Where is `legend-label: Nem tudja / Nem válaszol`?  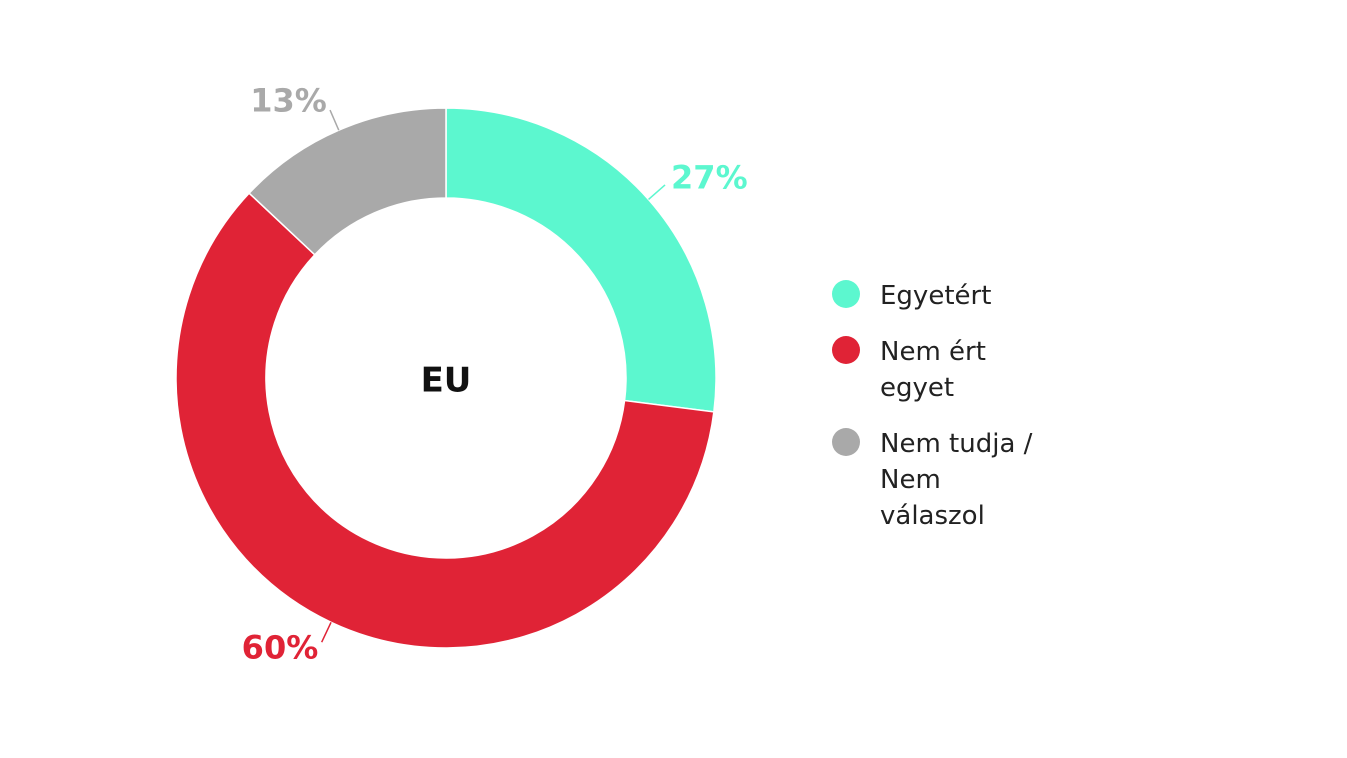 legend-label: Nem tudja / Nem válaszol is located at coordinates (956, 480).